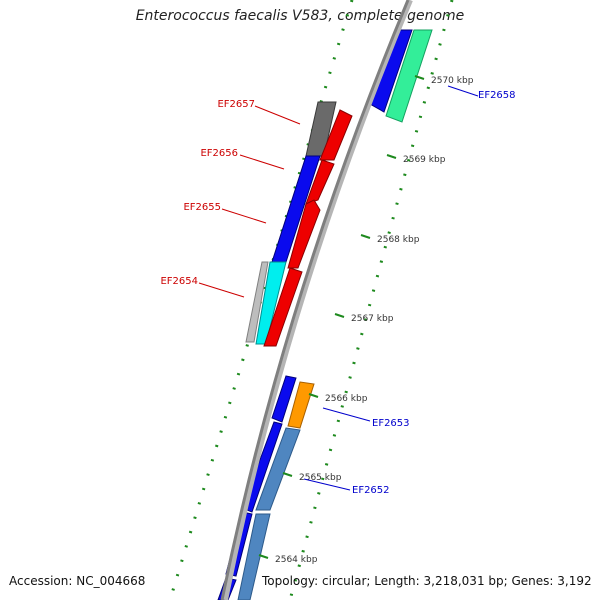 The height and width of the screenshot is (600, 600). Describe the element at coordinates (372, 319) in the screenshot. I see `position-tick-label: 2567 kbp` at that location.